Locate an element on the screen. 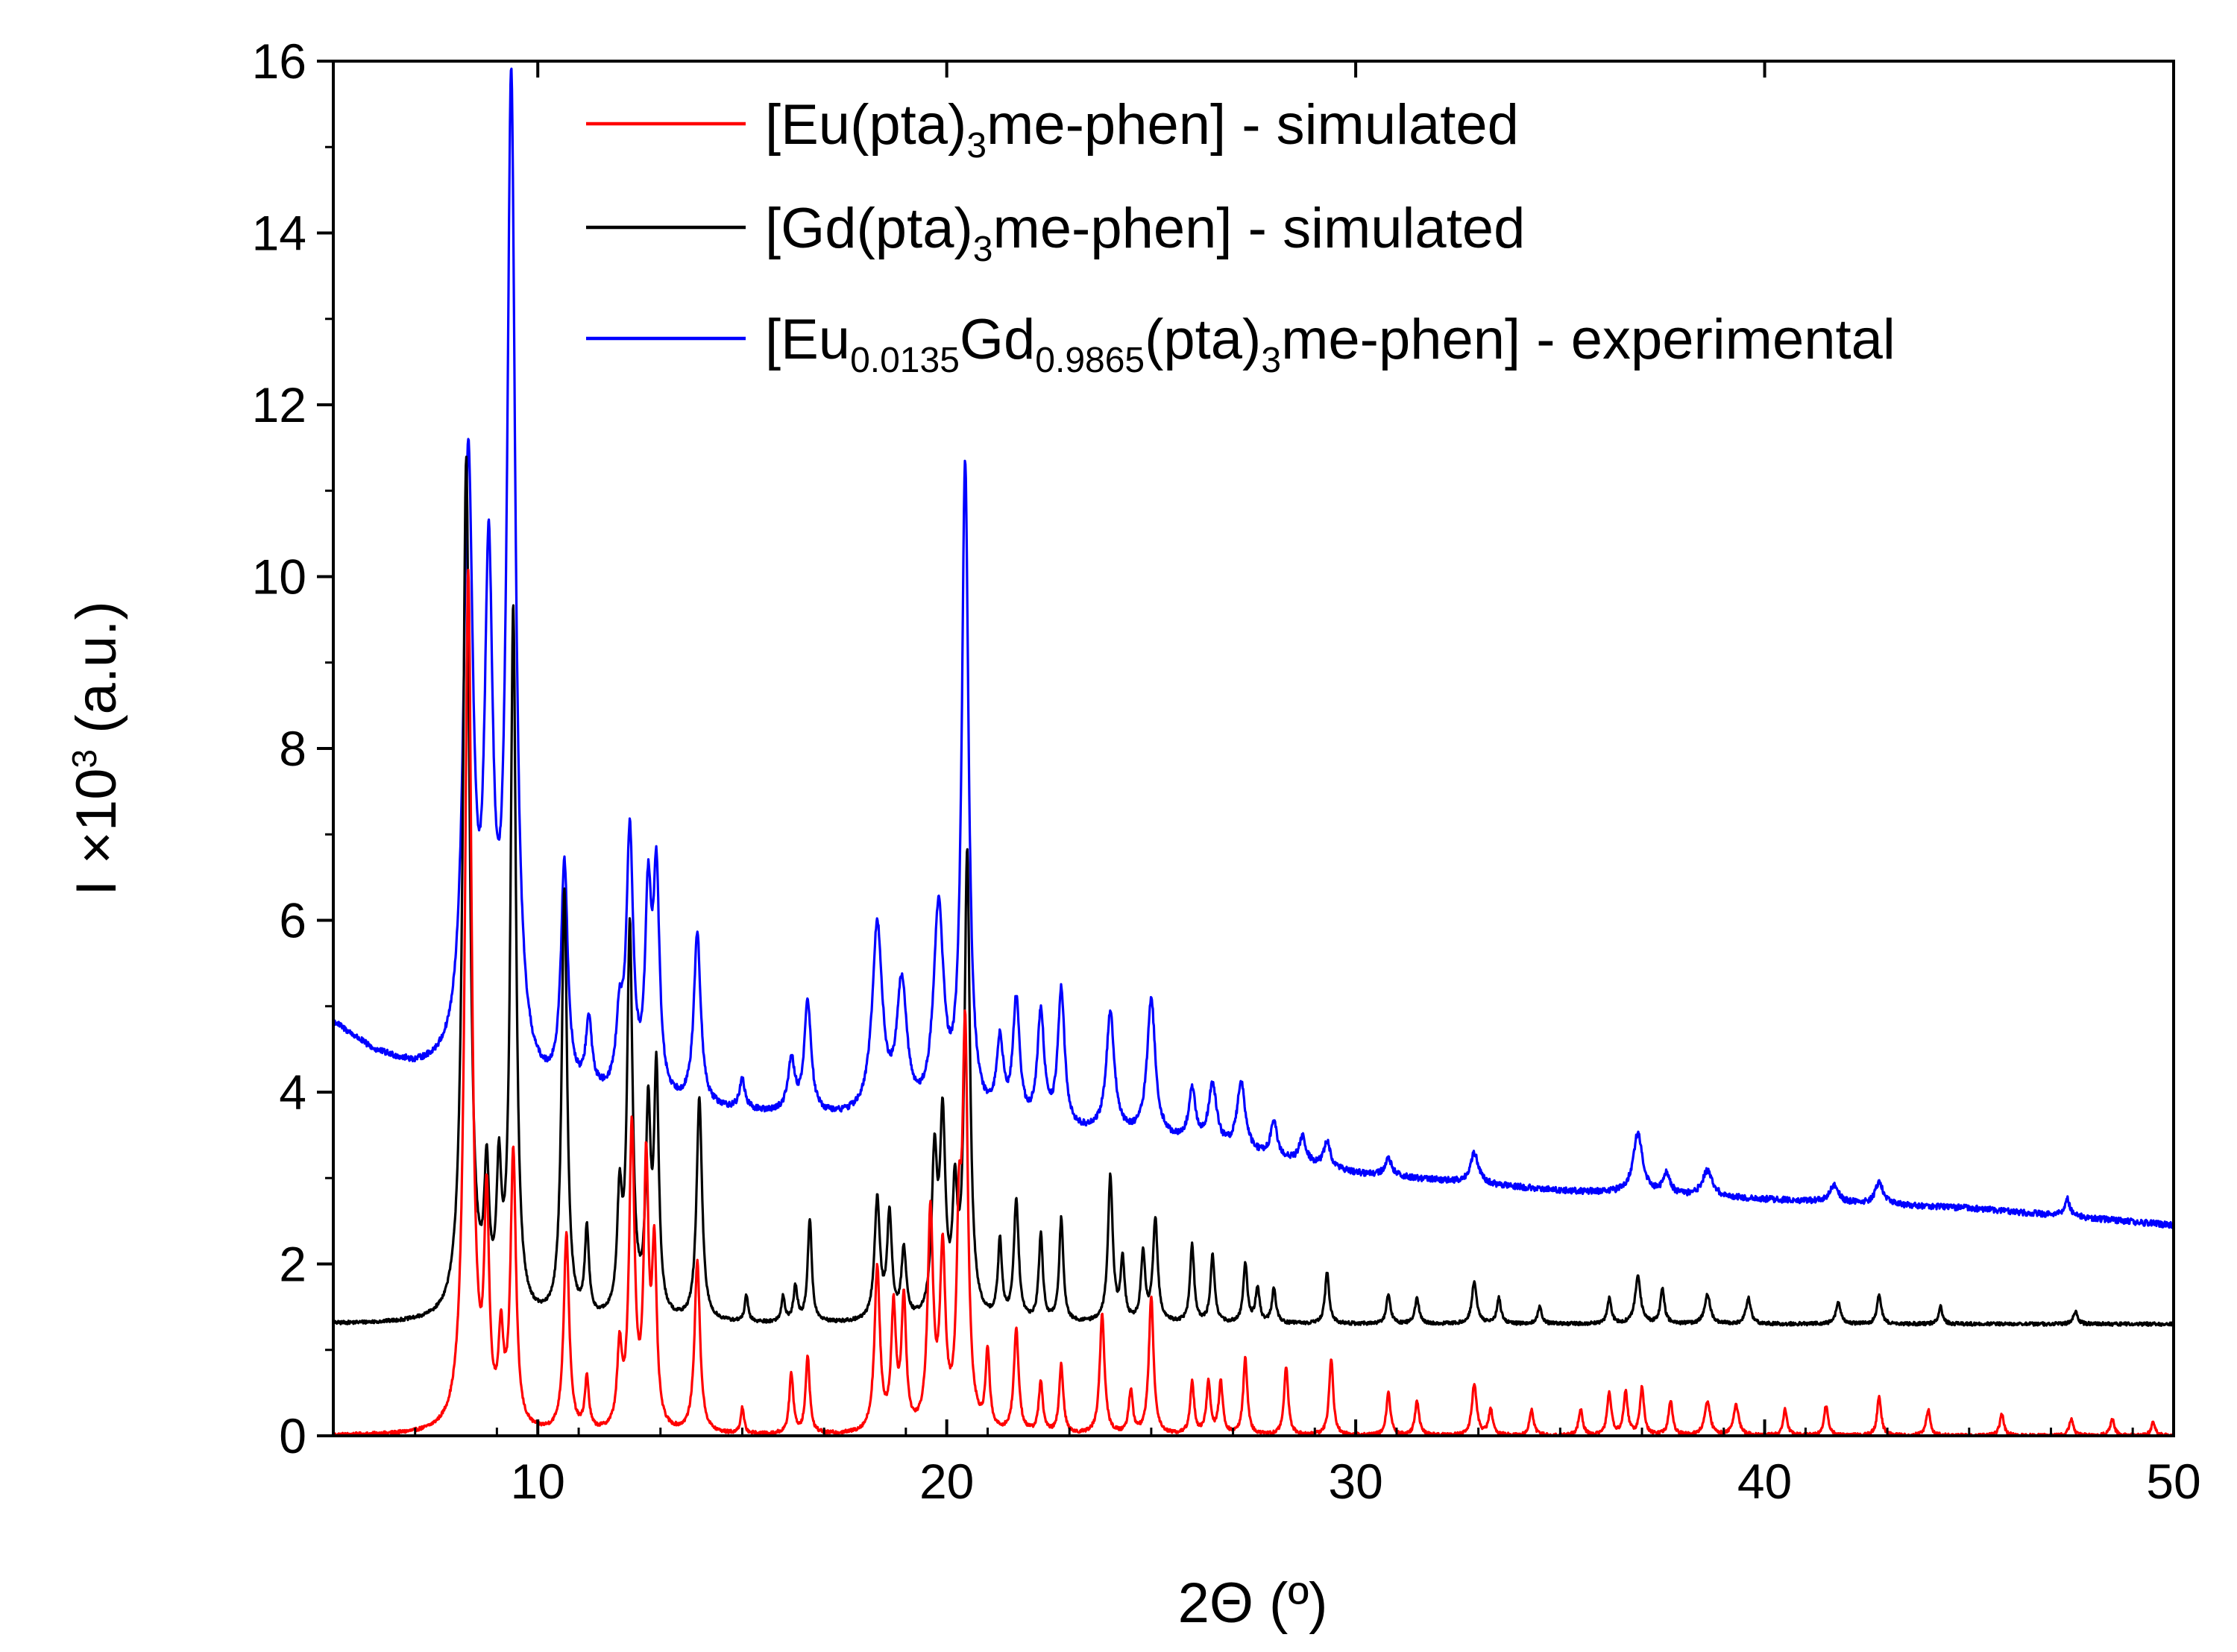 The height and width of the screenshot is (1652, 2237). y-tick-label: 12 is located at coordinates (279, 405).